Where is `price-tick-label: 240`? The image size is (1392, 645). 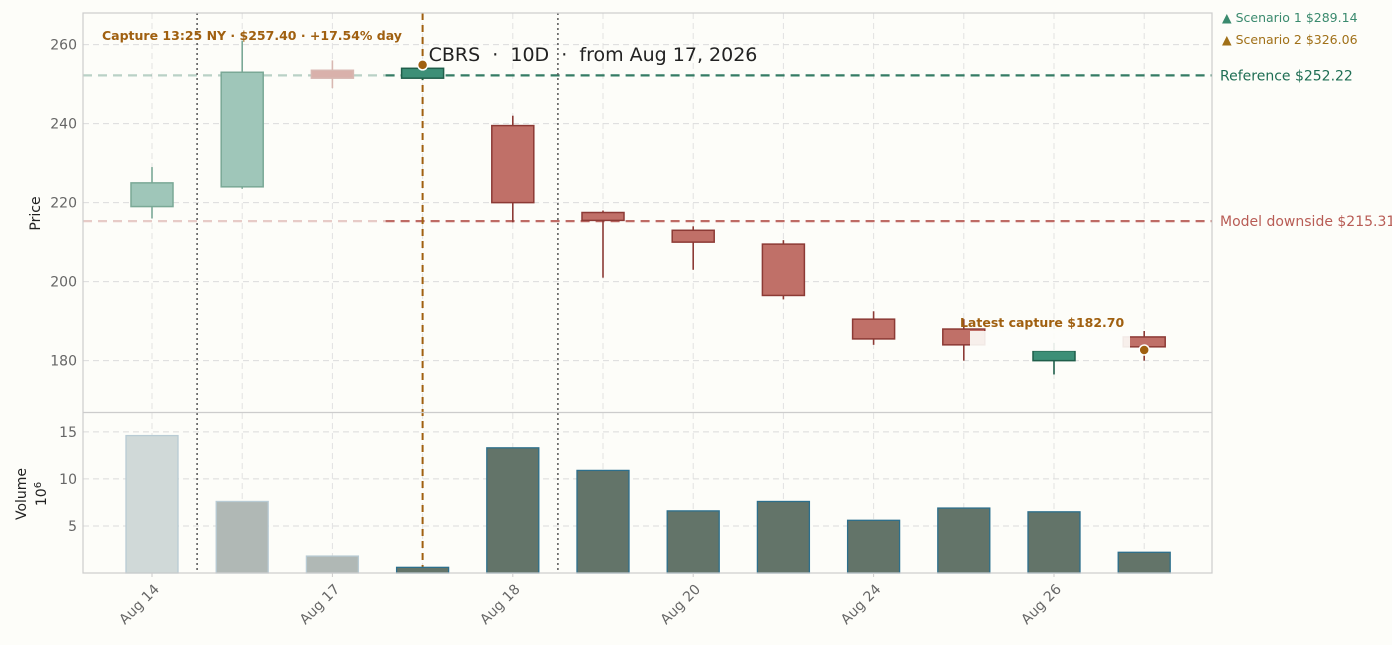
price-tick-label: 240 is located at coordinates (63, 125).